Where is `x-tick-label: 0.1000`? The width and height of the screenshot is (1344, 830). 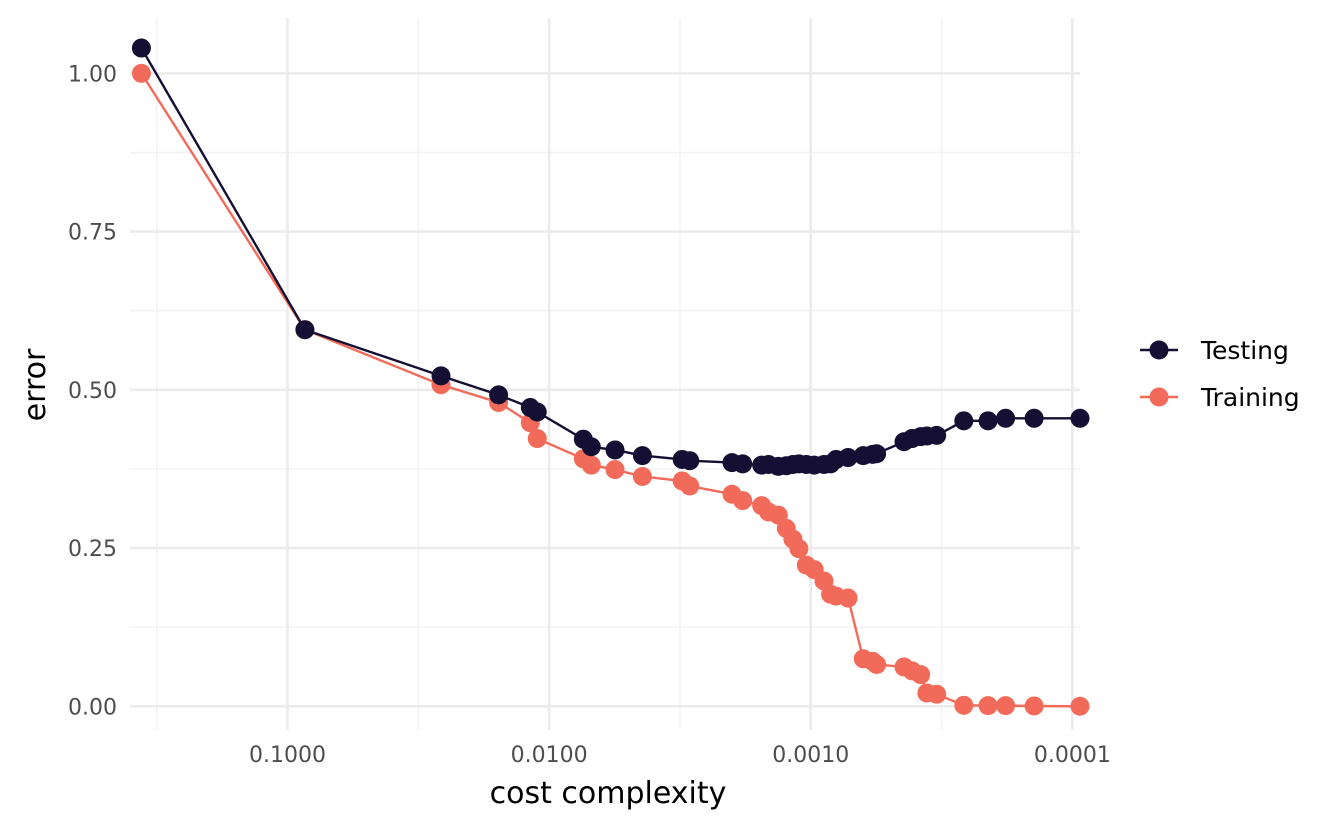 x-tick-label: 0.1000 is located at coordinates (287, 755).